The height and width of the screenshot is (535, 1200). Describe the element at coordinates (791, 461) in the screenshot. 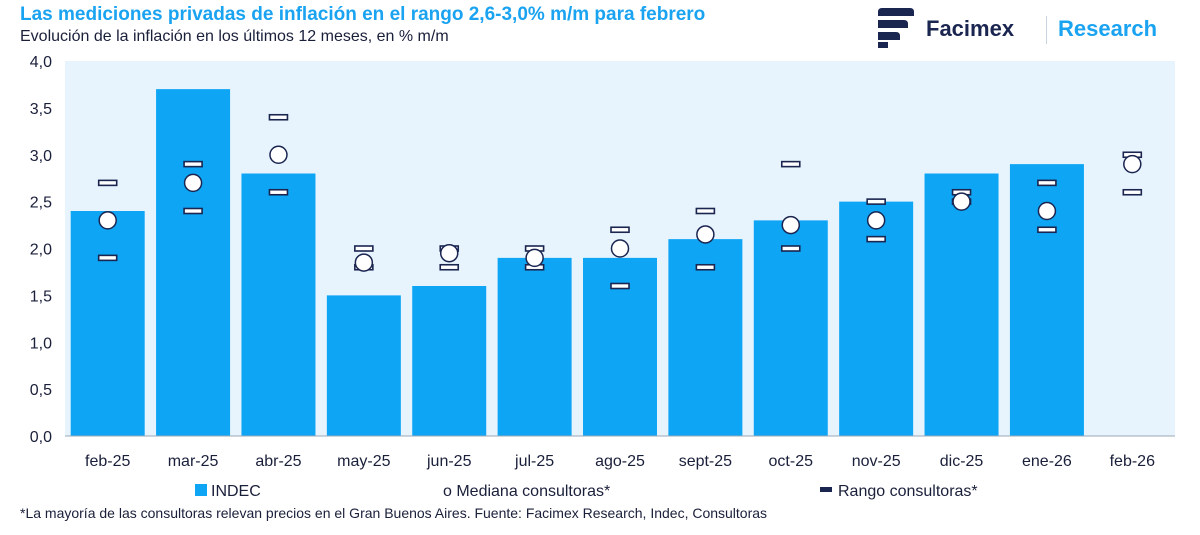

I see `x-tick-label: oct-25` at that location.